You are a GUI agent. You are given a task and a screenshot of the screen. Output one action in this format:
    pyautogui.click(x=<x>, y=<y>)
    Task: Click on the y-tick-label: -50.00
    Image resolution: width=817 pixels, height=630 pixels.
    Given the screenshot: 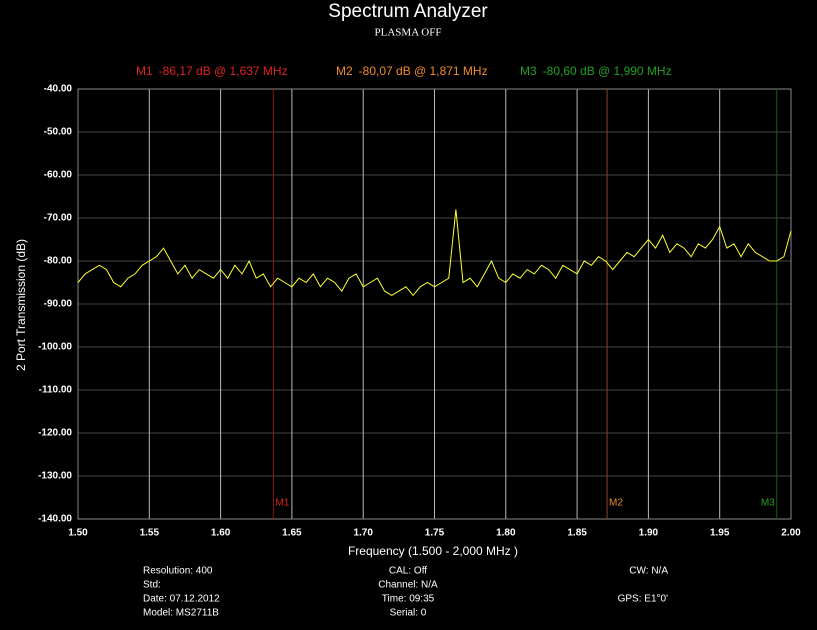 What is the action you would take?
    pyautogui.click(x=58, y=132)
    